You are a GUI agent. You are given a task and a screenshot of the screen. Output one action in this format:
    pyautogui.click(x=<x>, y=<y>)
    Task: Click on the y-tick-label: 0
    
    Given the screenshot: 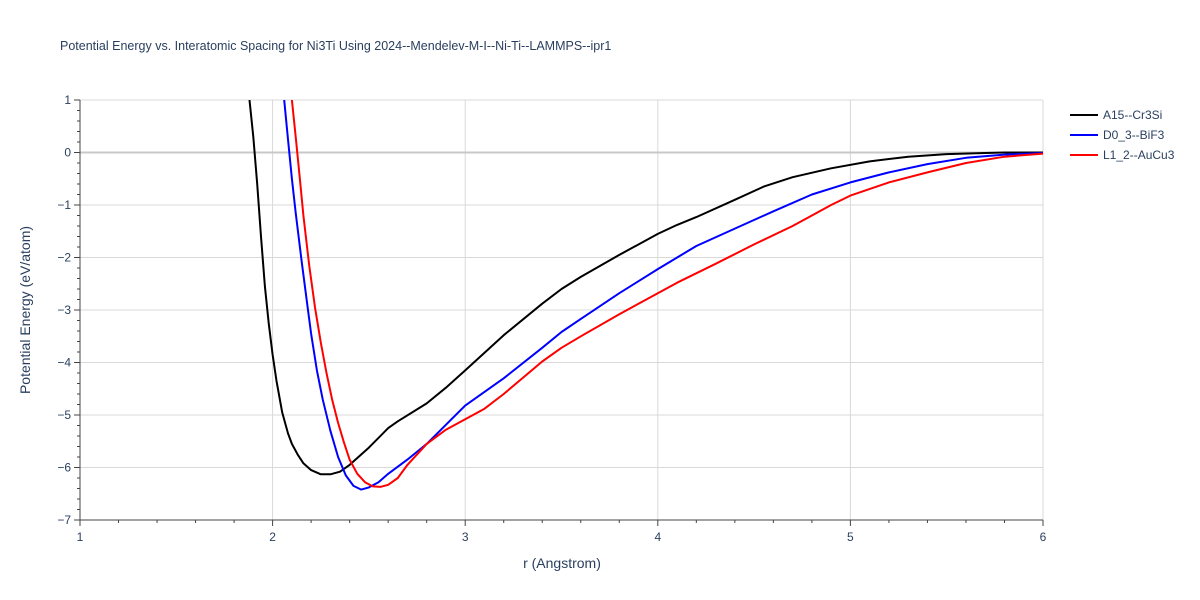 What is the action you would take?
    pyautogui.click(x=67, y=153)
    